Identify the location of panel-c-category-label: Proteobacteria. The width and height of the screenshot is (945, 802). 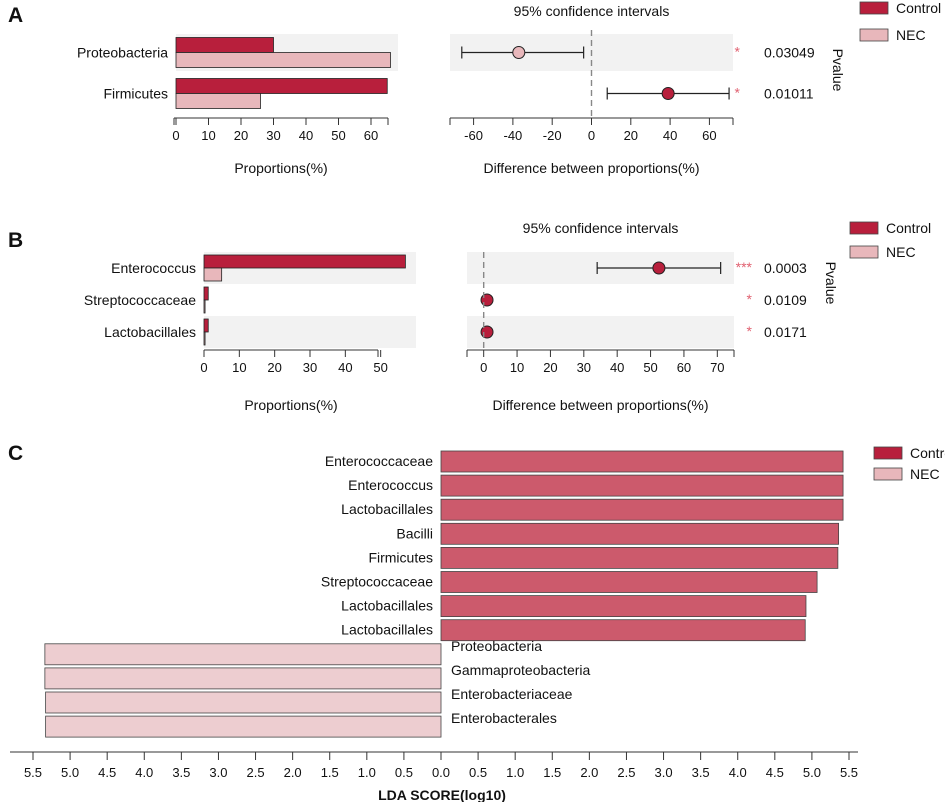
(496, 646).